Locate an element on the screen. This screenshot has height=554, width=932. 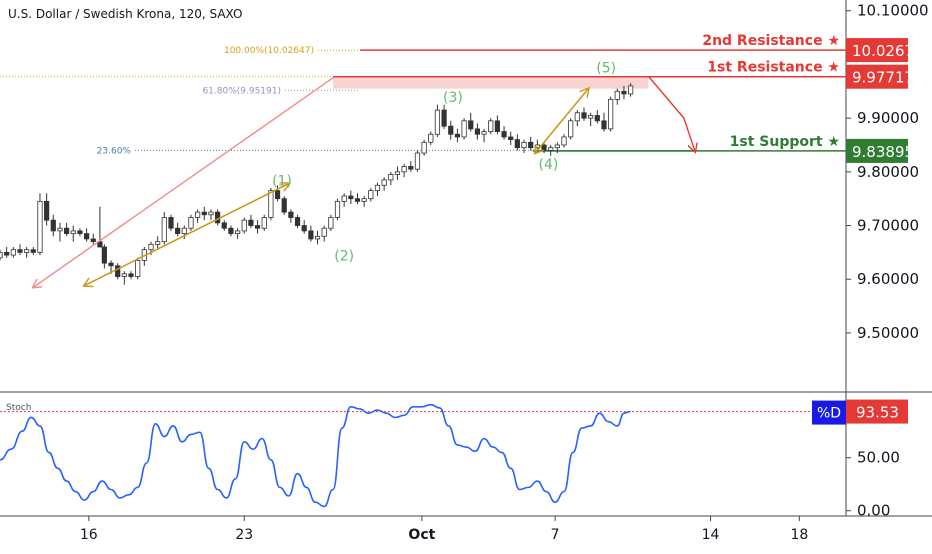
fib-label: 61.80%(9.95191) is located at coordinates (241, 91).